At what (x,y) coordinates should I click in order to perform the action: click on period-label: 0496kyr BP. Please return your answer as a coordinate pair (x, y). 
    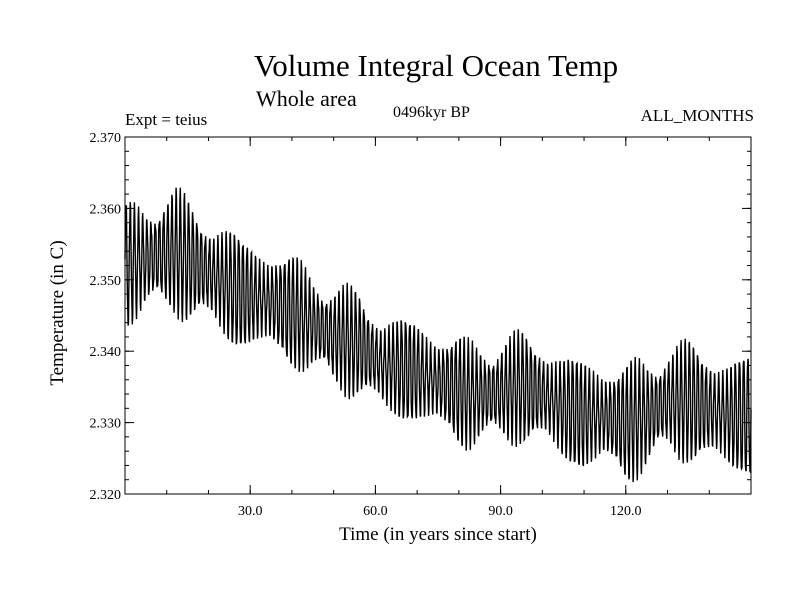
    Looking at the image, I should click on (431, 112).